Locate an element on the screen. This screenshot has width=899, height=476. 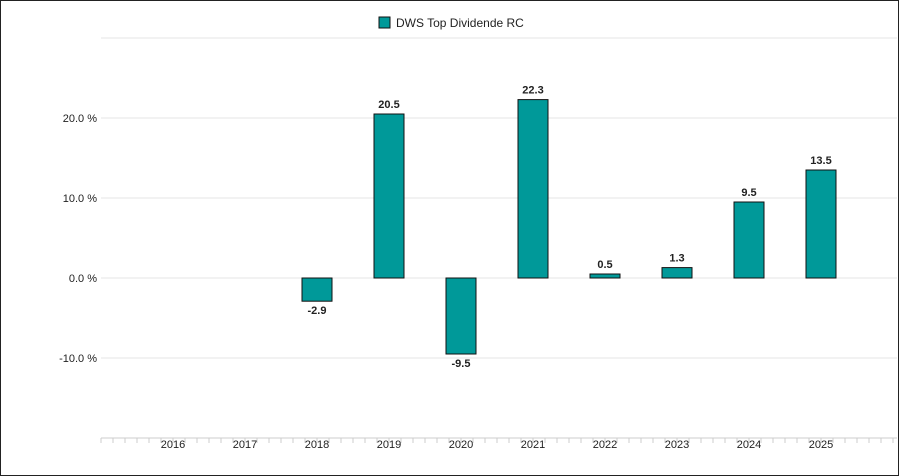
x-axis: 2016 2017 2018 2019 2020 2021 2022 2023 2024 2025 is located at coordinates (498, 444).